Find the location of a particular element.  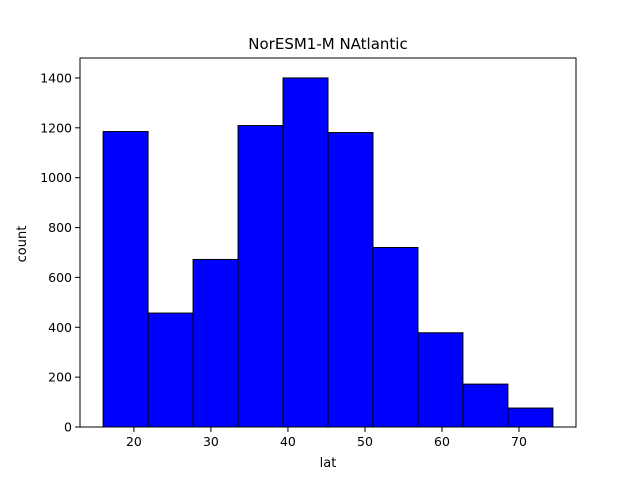

y-axis-ticks: 0 200 400 600 800 1000 1200 1400 is located at coordinates (60, 252).